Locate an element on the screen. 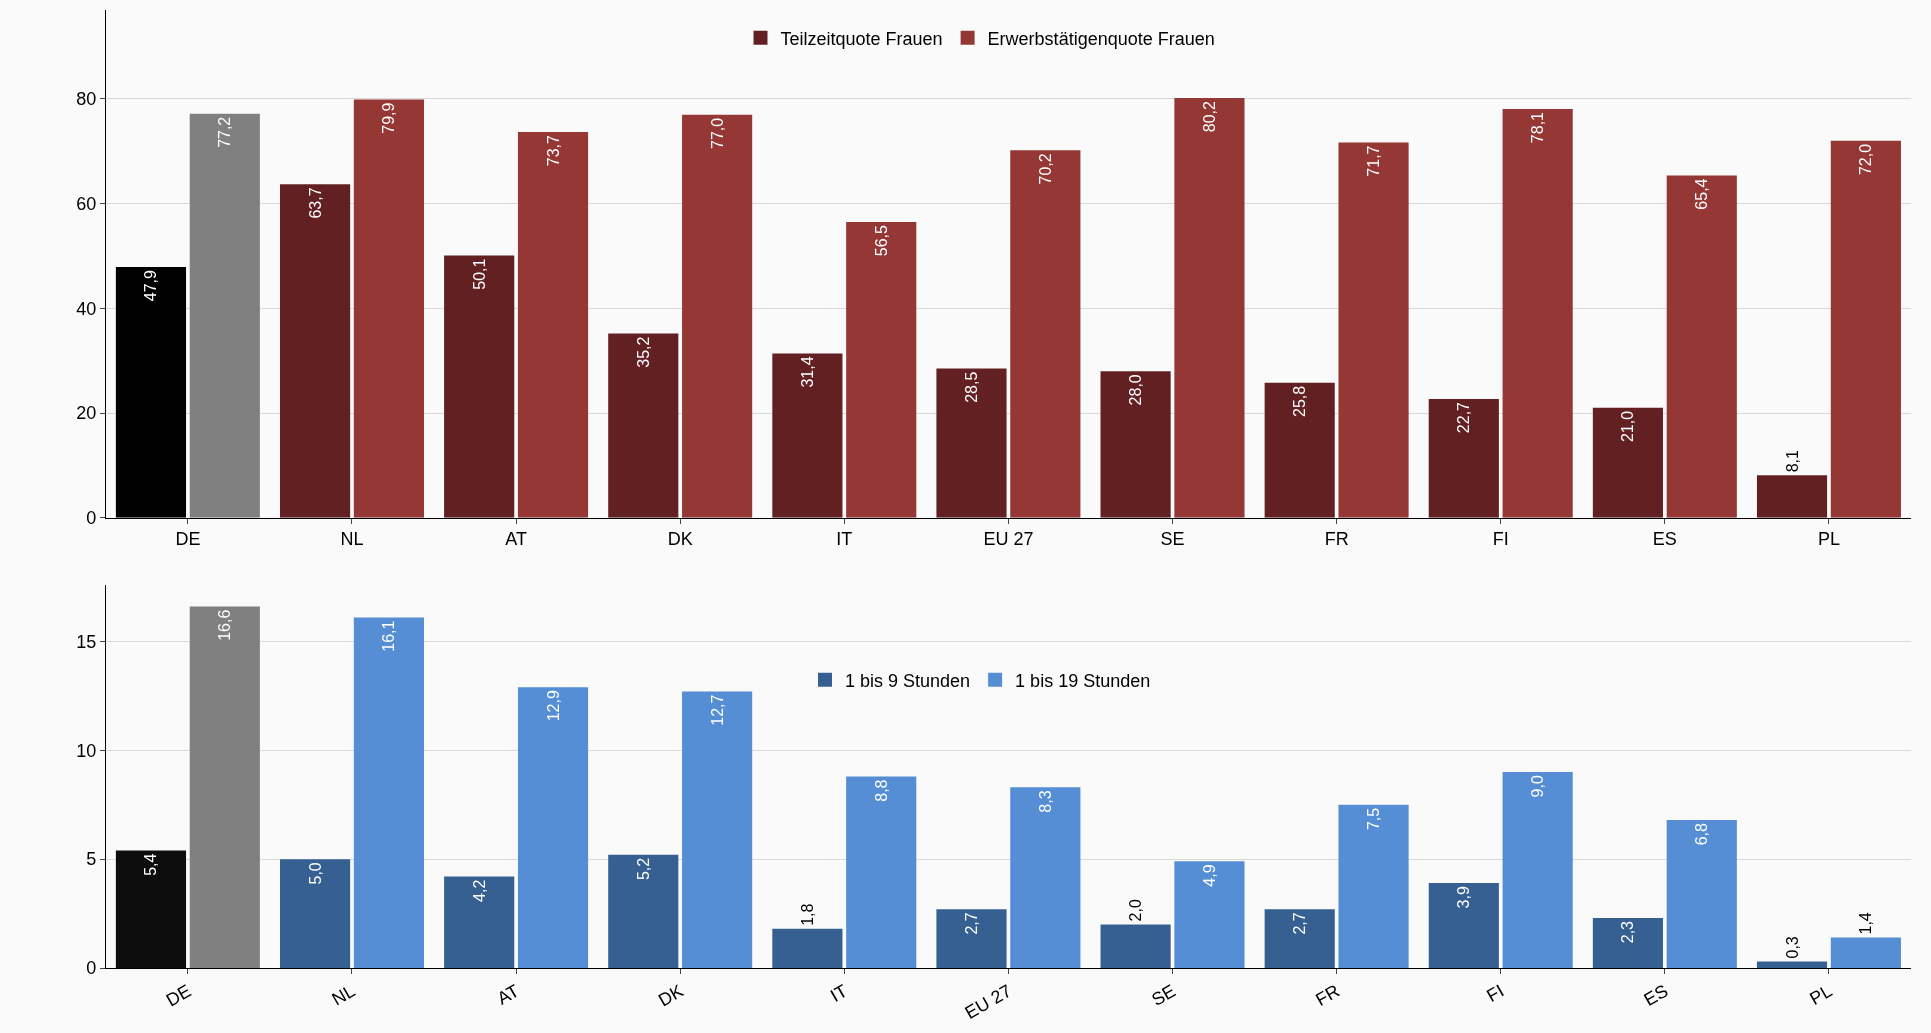  data-label: 3,9 is located at coordinates (1464, 897).